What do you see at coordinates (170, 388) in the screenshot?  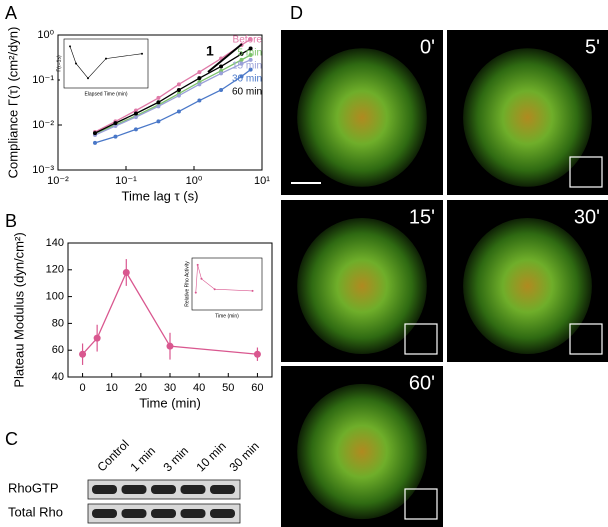 I see `x-tick-label: 30` at bounding box center [170, 388].